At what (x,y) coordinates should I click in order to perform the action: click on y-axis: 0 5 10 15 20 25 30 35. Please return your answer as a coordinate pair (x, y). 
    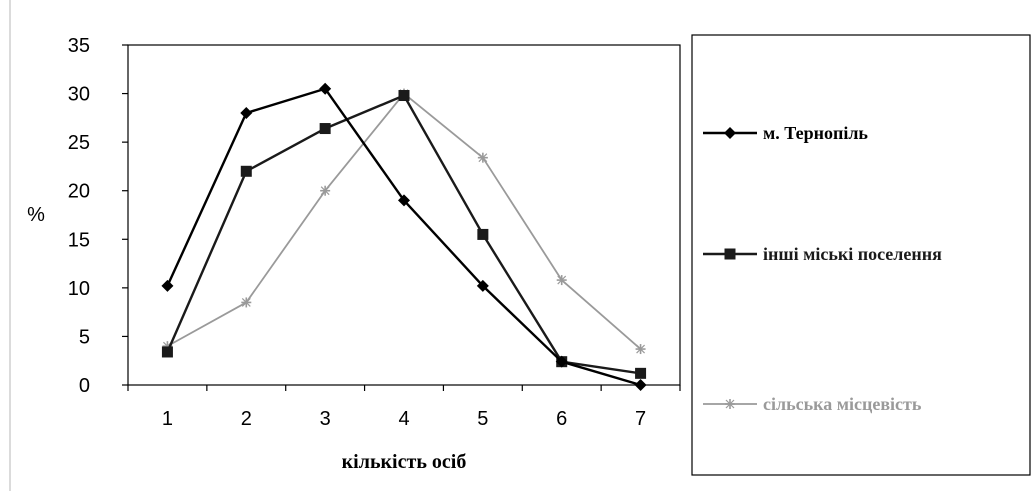
    Looking at the image, I should click on (98, 216).